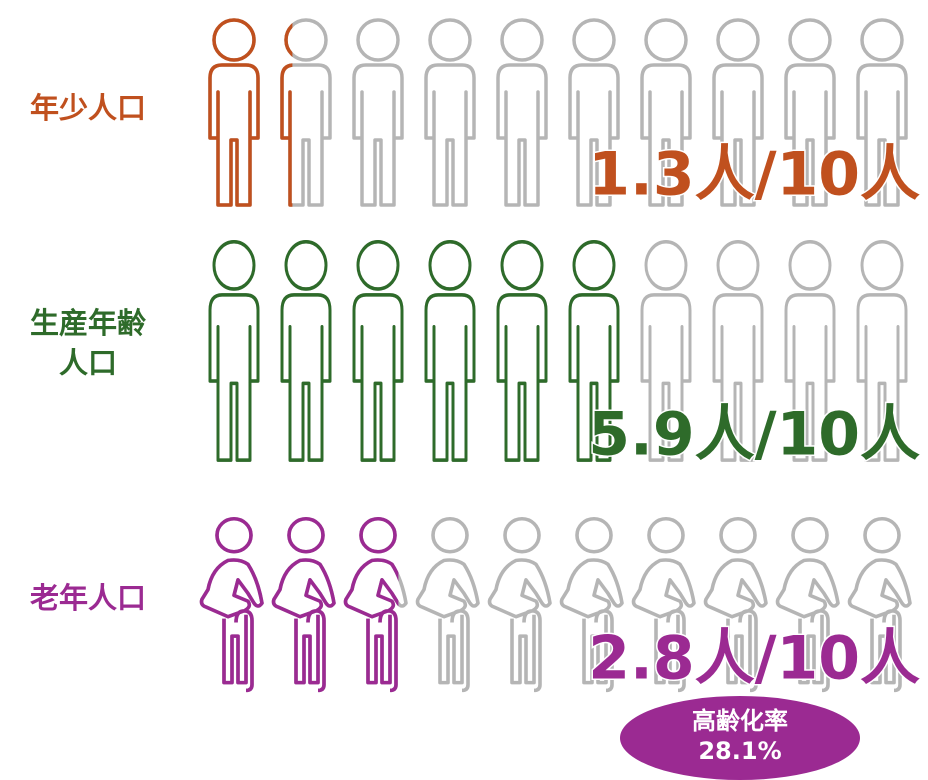 Image resolution: width=928 pixels, height=780 pixels. I want to click on annotation-text: 28.1%, so click(740, 751).